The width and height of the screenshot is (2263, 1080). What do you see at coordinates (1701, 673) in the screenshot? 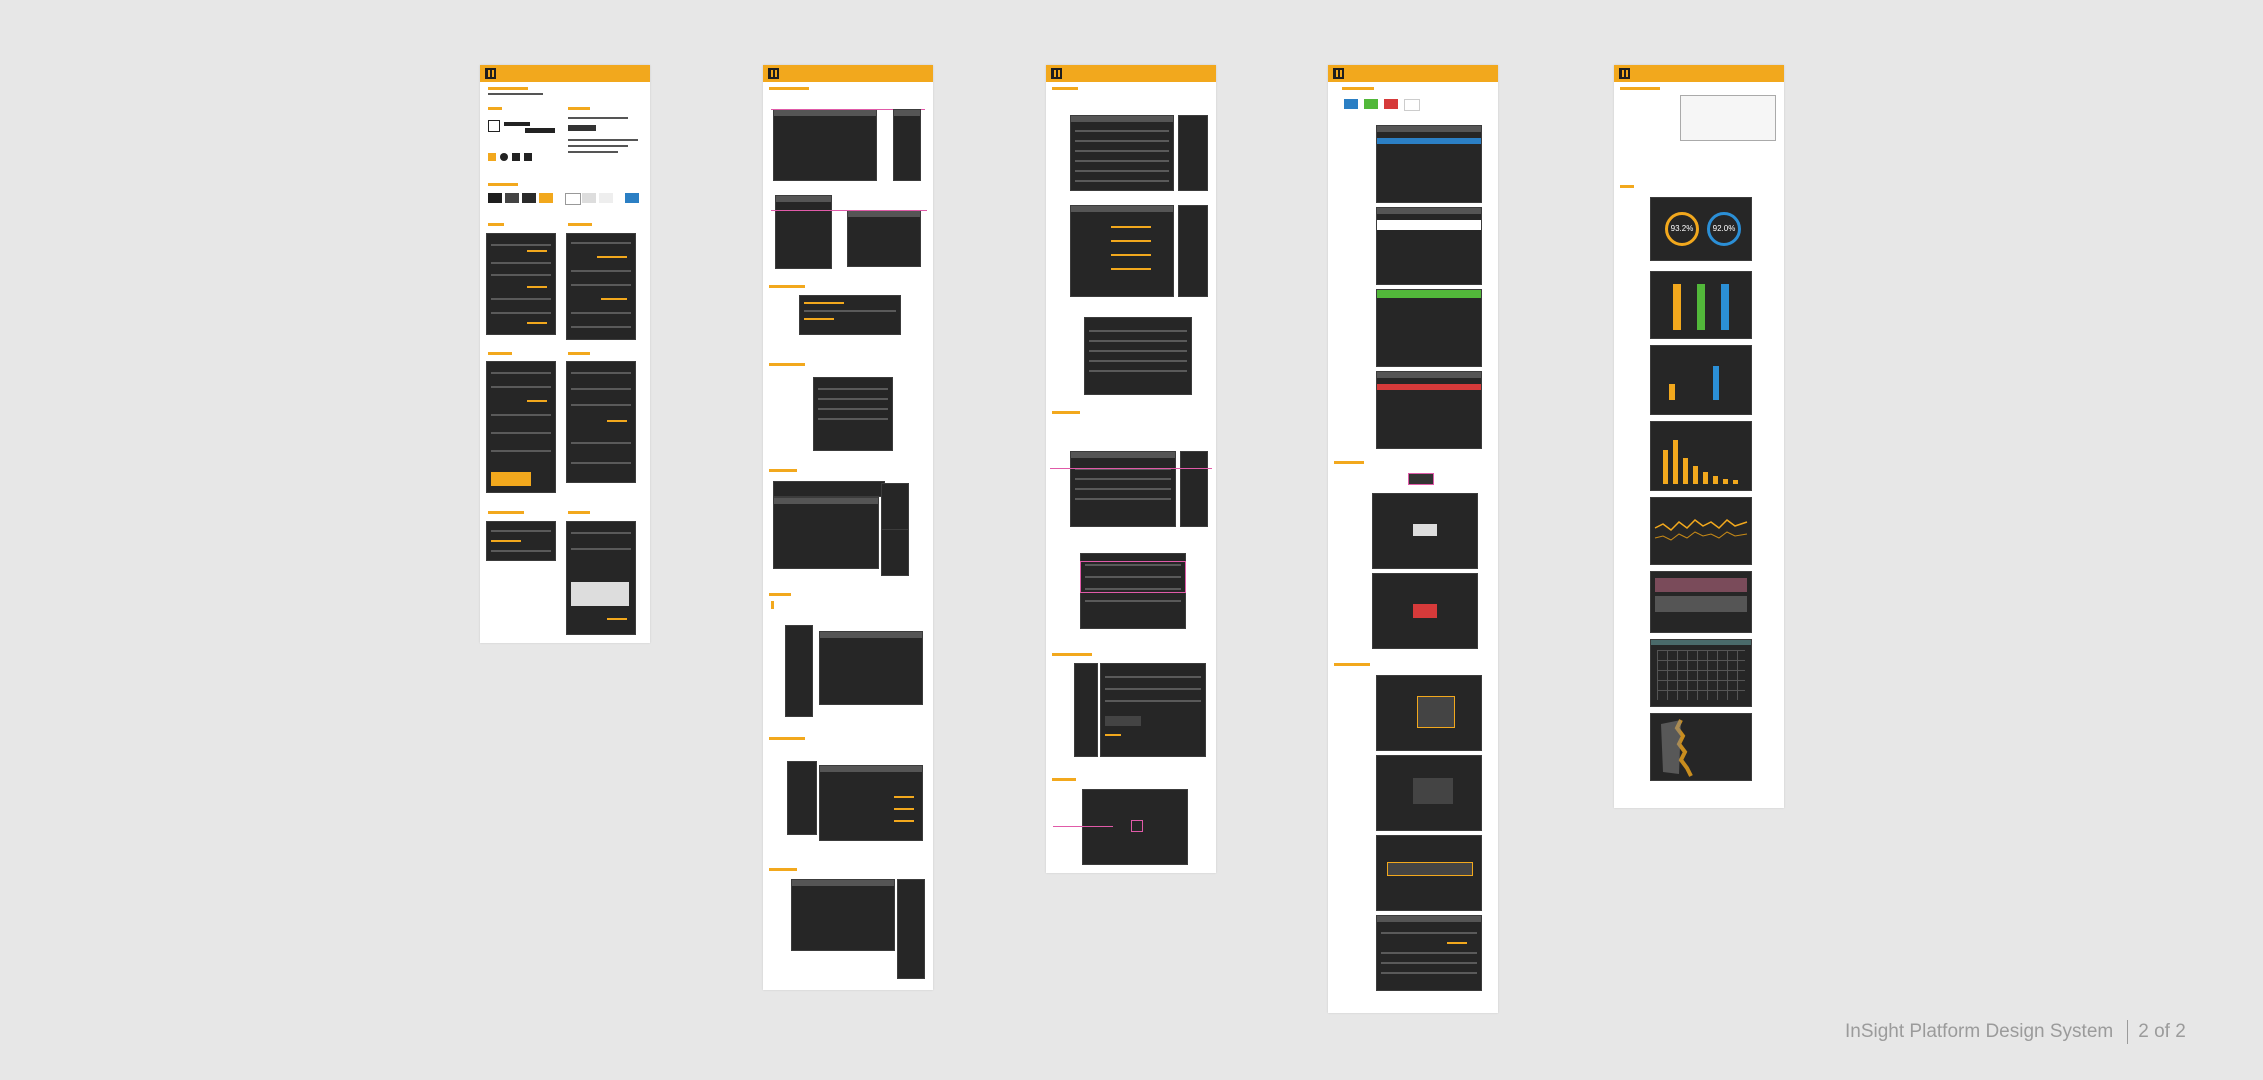
I see `grid-chart` at bounding box center [1701, 673].